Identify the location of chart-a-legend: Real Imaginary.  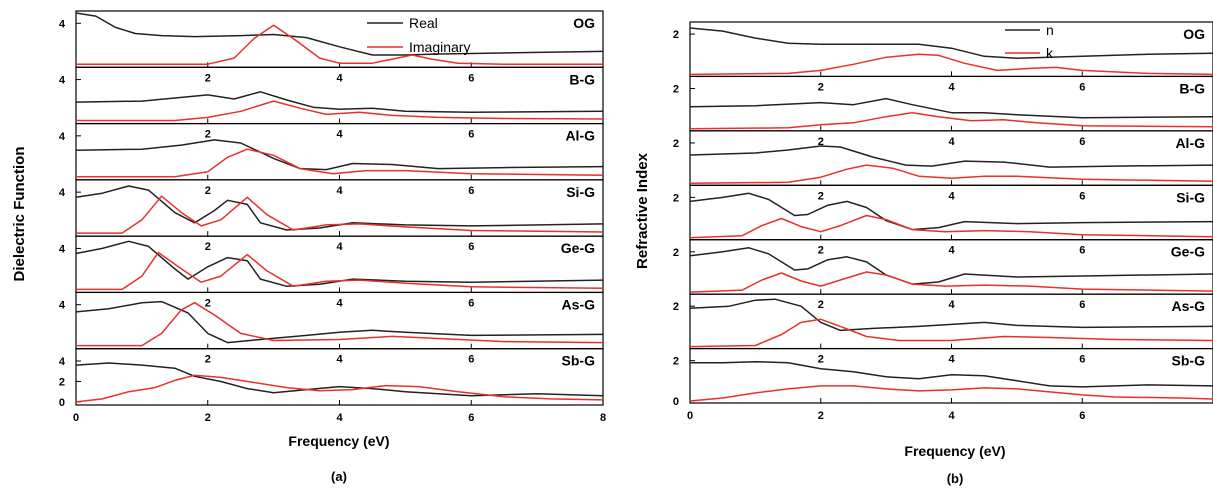
(418, 35).